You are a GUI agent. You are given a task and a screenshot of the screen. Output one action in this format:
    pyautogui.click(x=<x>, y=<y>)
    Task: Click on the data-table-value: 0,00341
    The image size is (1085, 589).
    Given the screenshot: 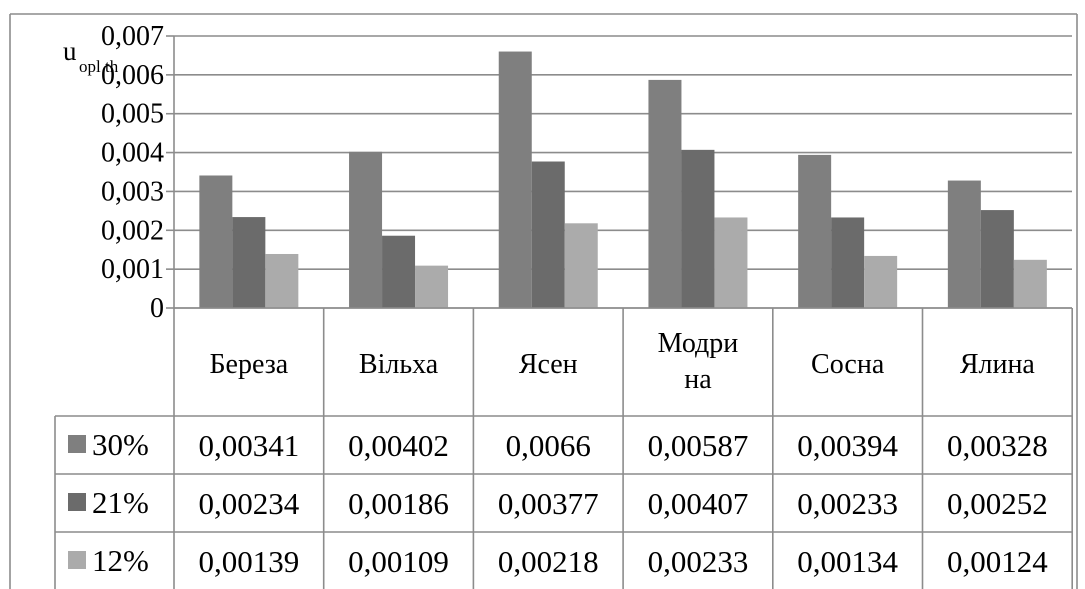 What is the action you would take?
    pyautogui.click(x=248, y=445)
    